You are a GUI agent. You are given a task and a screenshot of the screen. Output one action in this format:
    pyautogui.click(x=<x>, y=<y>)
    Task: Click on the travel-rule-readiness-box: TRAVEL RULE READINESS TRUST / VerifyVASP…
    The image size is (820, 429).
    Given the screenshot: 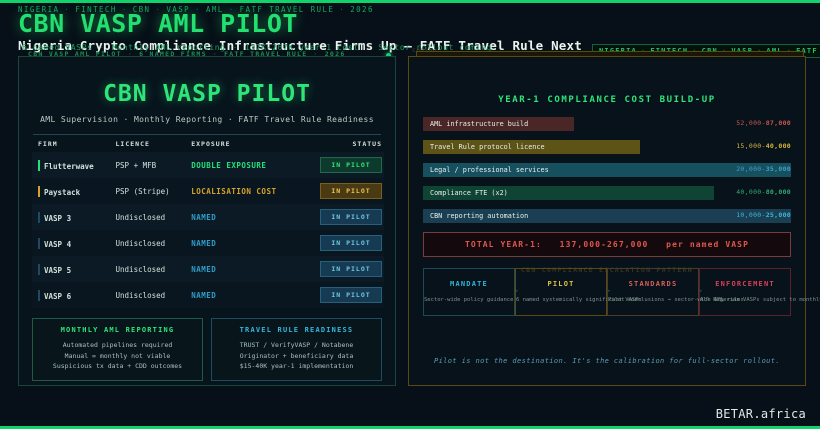 What is the action you would take?
    pyautogui.click(x=296, y=350)
    